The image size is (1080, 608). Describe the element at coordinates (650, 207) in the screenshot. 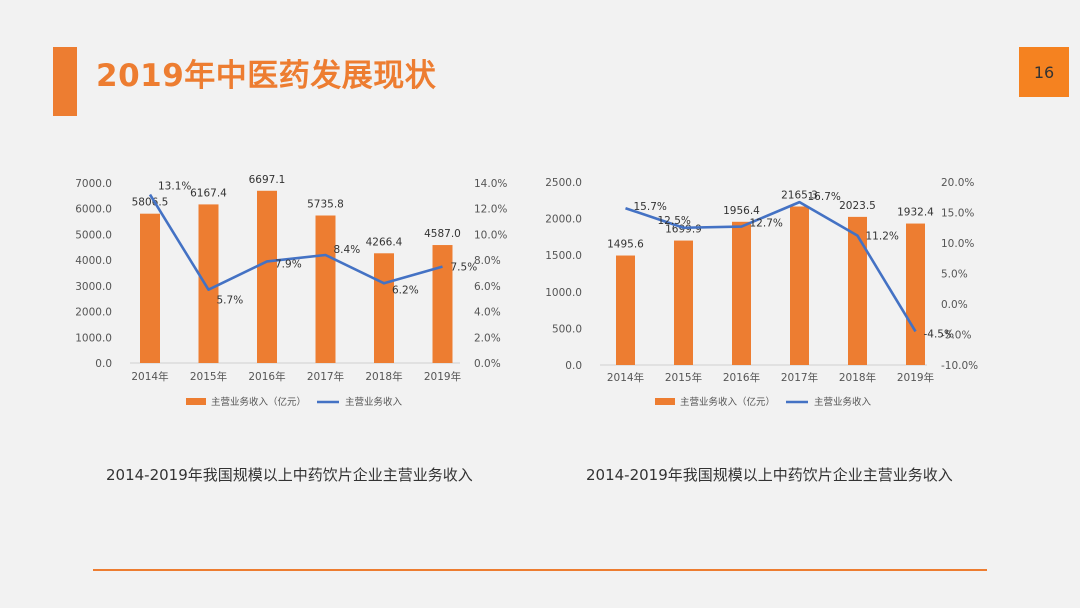

I see `line-data-label: 15.7%` at that location.